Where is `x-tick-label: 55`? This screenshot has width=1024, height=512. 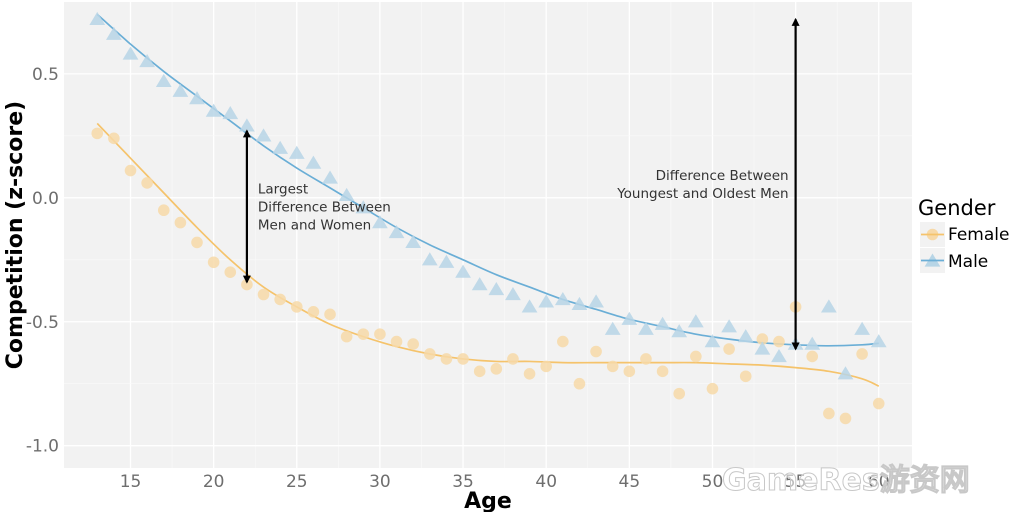 x-tick-label: 55 is located at coordinates (796, 482).